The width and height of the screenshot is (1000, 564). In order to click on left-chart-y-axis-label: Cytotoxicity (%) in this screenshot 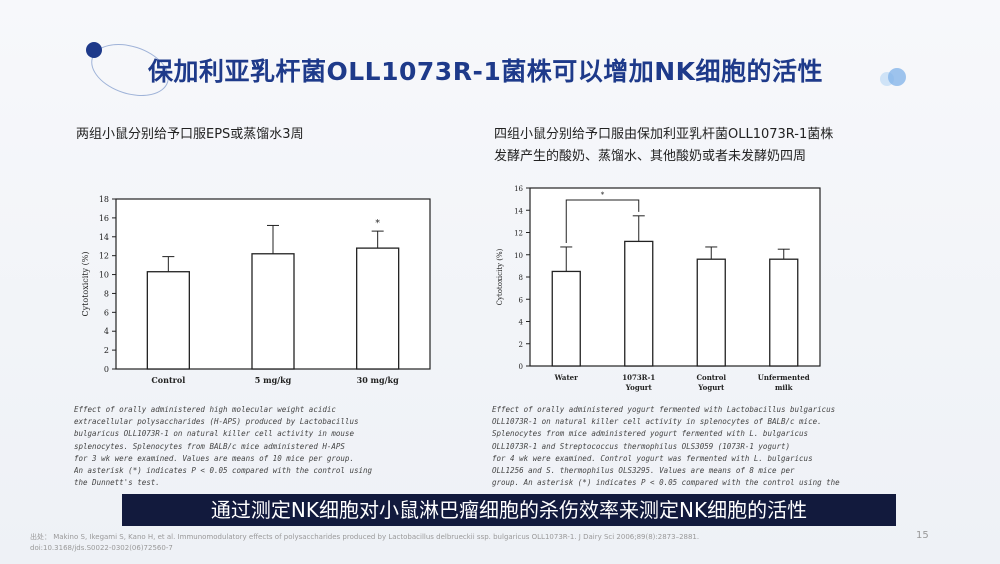, I will do `click(85, 284)`.